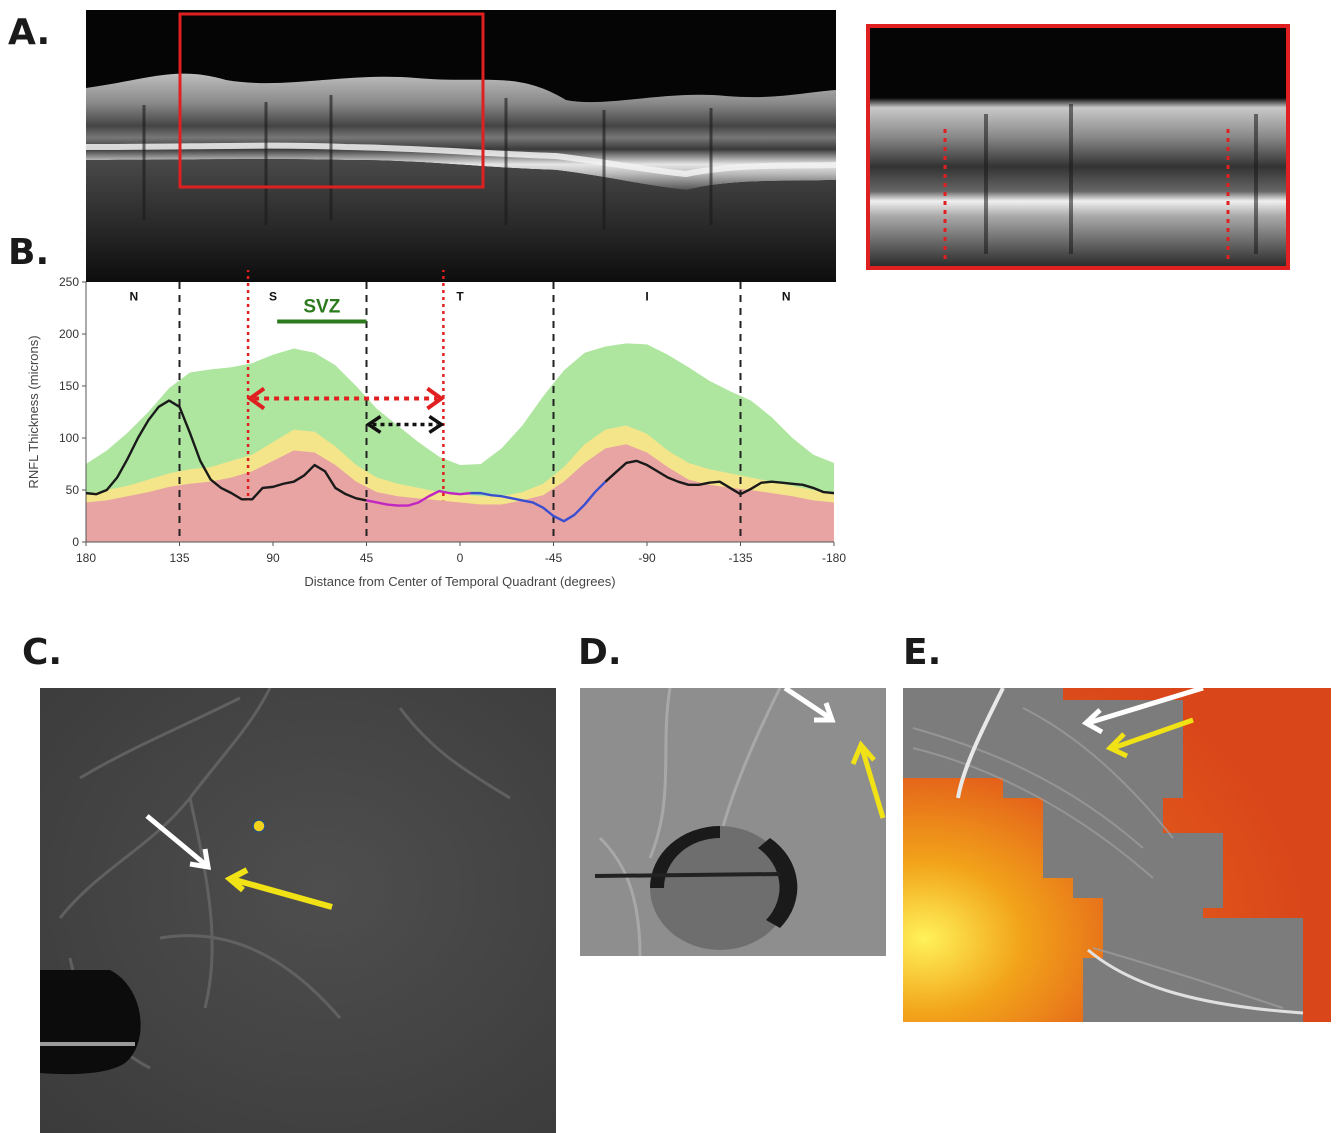 Image resolution: width=1339 pixels, height=1133 pixels. Describe the element at coordinates (647, 558) in the screenshot. I see `x-tick-label: -90` at that location.